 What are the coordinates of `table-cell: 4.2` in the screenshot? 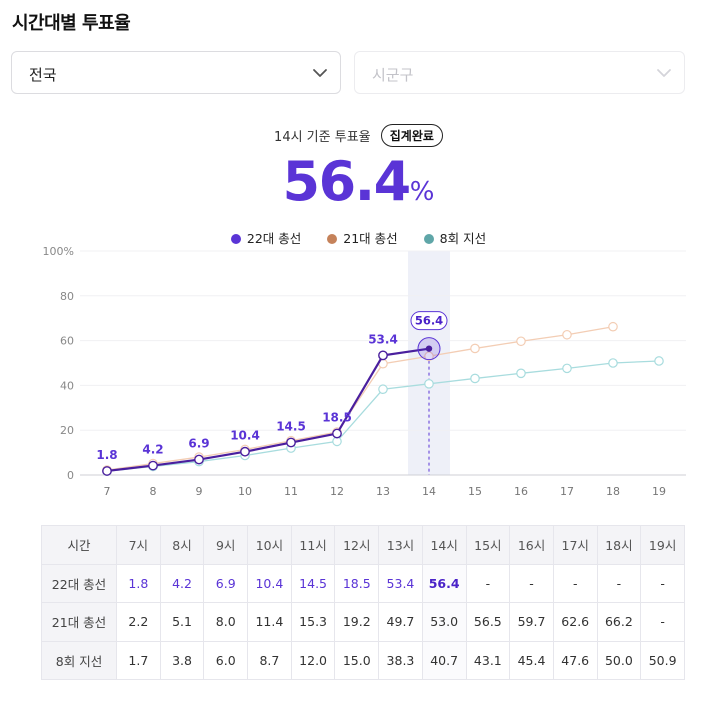 It's located at (182, 583).